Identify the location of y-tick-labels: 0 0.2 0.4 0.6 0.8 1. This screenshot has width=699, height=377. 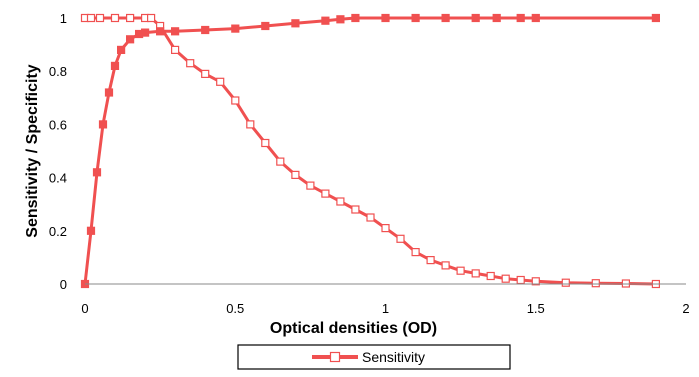
(58, 151).